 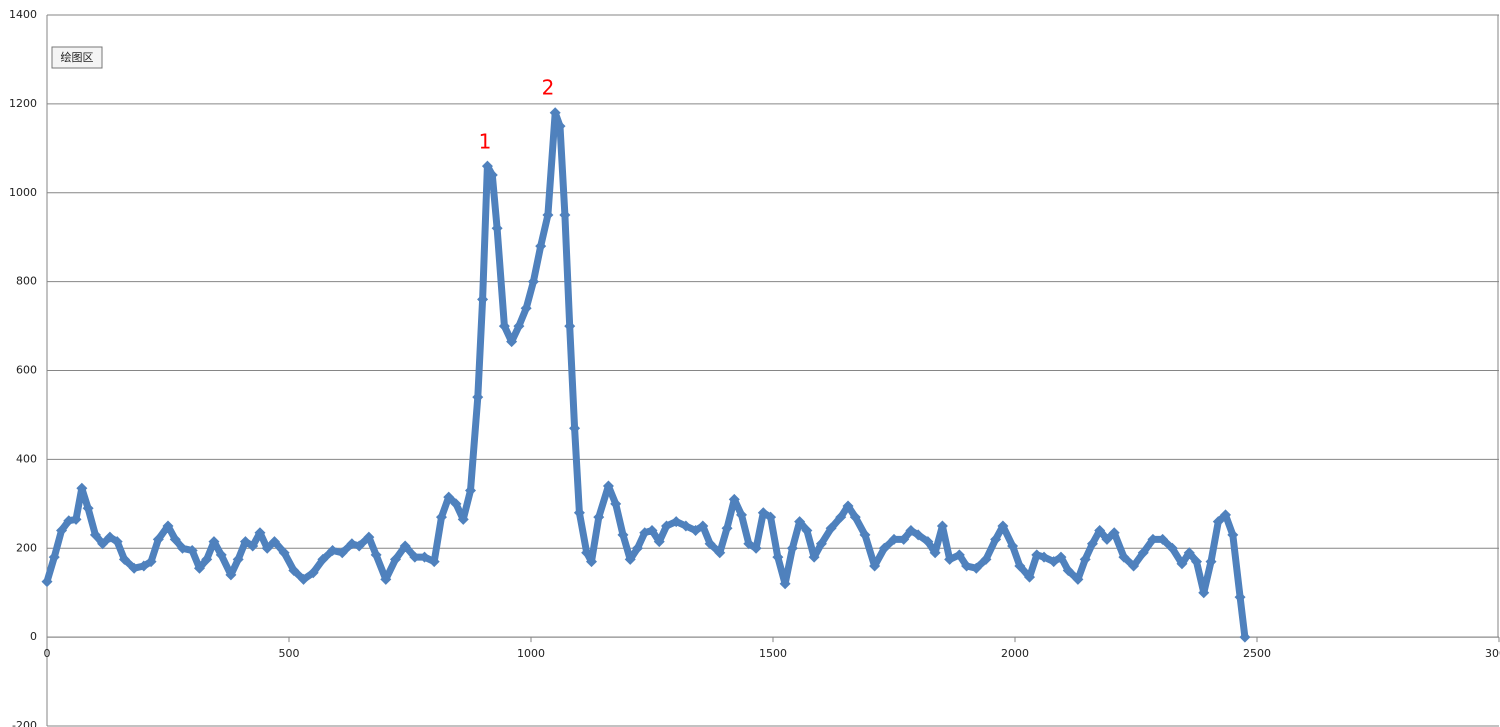 I want to click on x-tick-label: 0, so click(x=47, y=653).